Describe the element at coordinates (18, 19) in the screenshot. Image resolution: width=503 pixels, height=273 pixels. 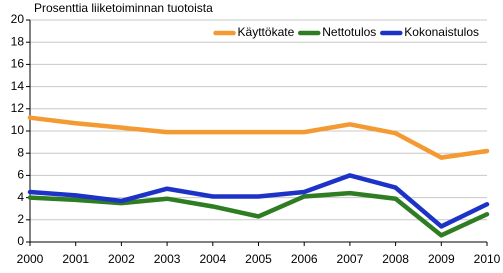
I see `y-tick-label: 20` at that location.